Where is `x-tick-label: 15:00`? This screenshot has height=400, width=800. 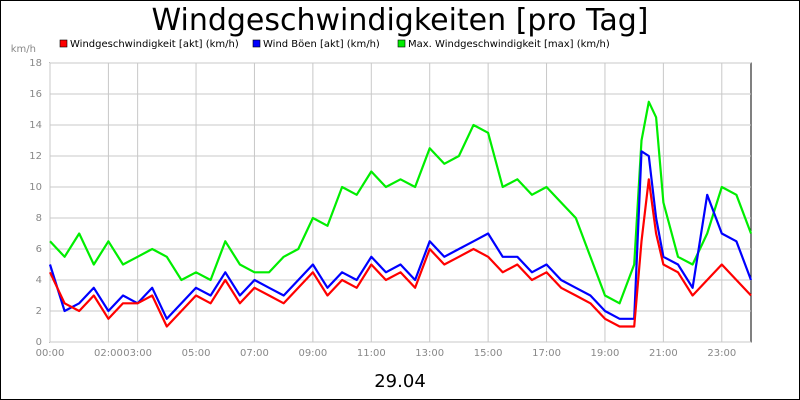 x-tick-label: 15:00 is located at coordinates (488, 353).